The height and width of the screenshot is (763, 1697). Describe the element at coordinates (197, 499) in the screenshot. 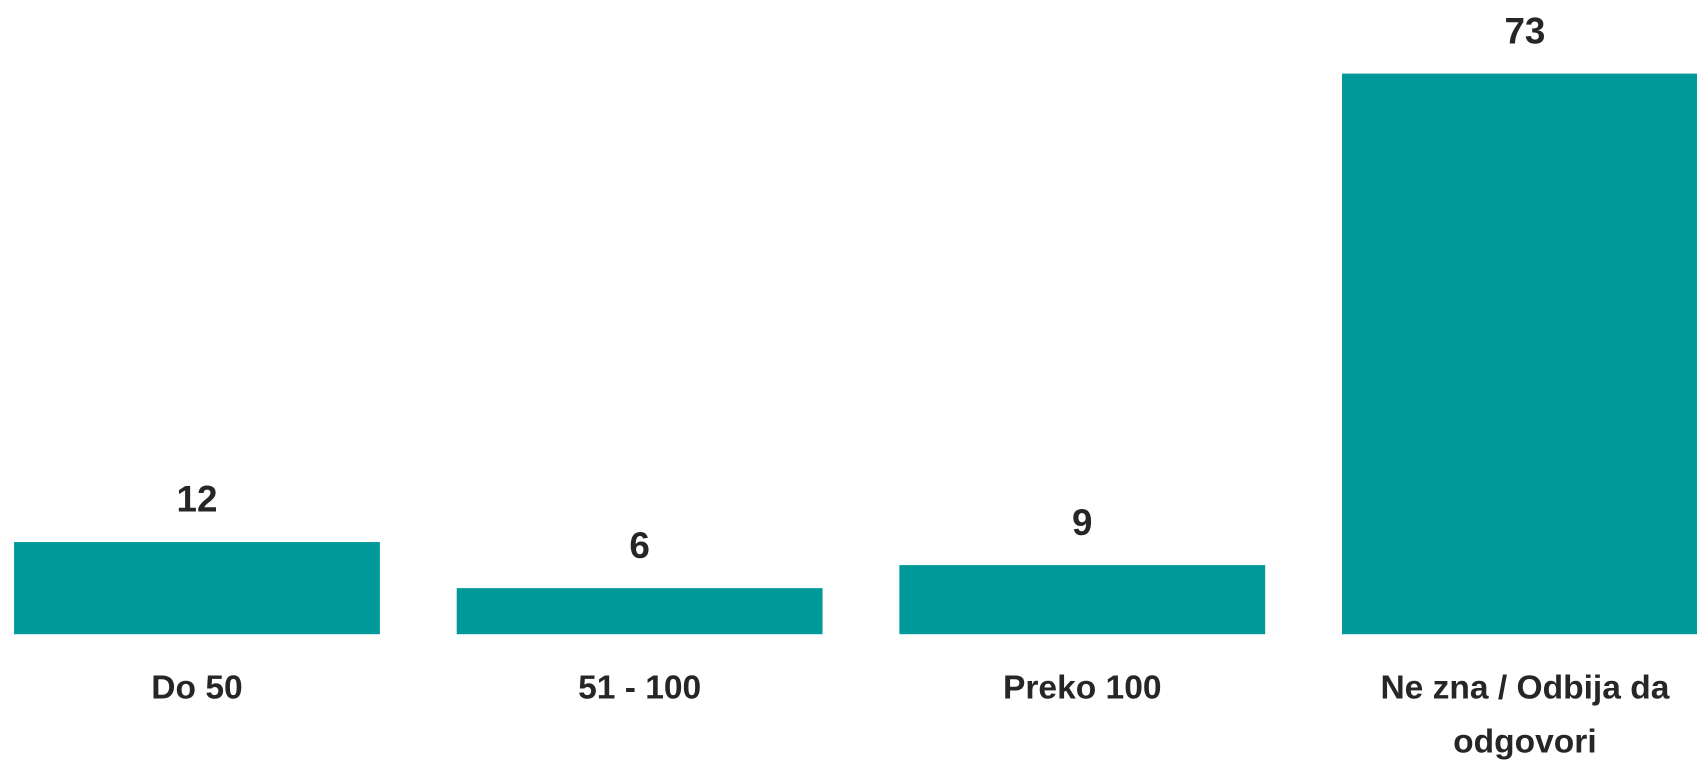

I see `value-label: 12` at that location.